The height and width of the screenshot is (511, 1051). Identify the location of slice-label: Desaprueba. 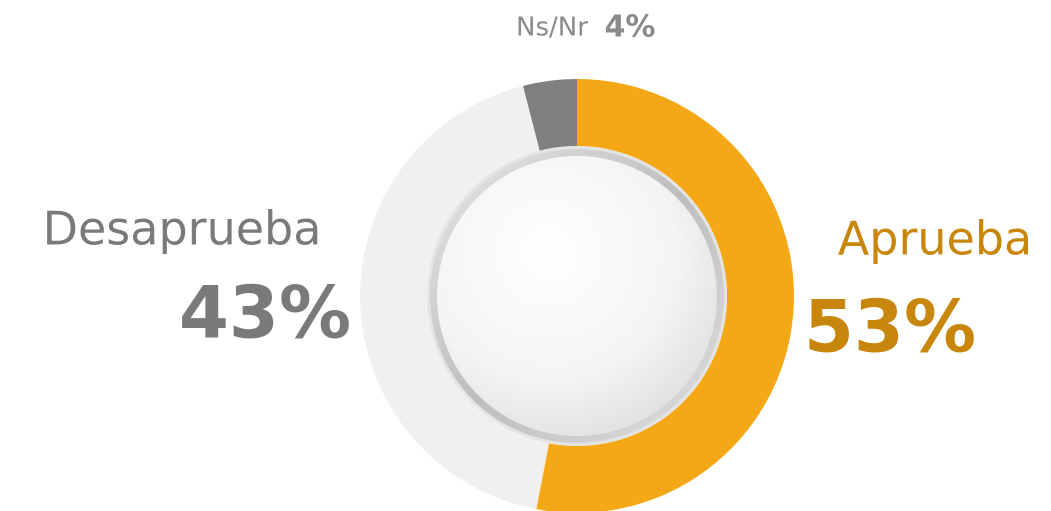
(182, 229).